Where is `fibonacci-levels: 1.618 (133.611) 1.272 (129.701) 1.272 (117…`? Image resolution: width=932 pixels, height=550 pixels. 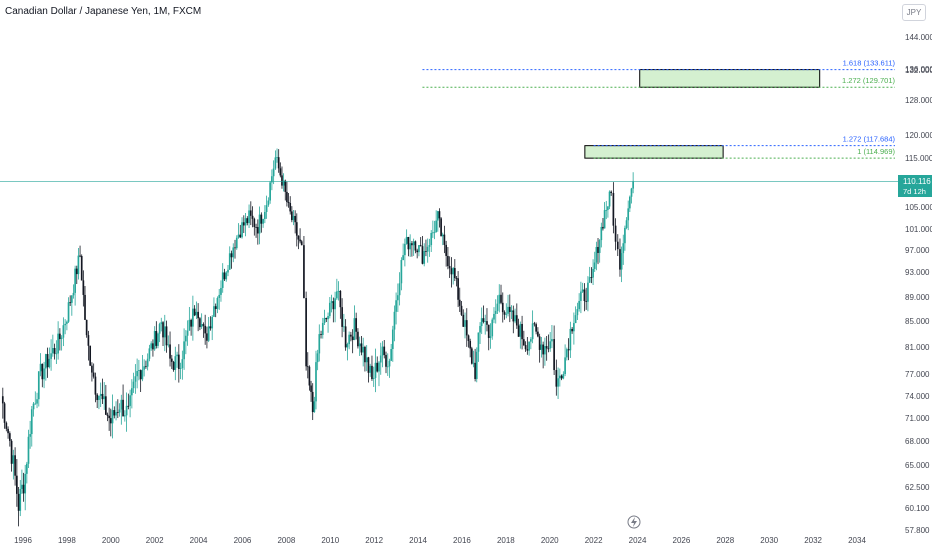 fibonacci-levels: 1.618 (133.611) 1.272 (129.701) 1.272 (117… is located at coordinates (658, 109).